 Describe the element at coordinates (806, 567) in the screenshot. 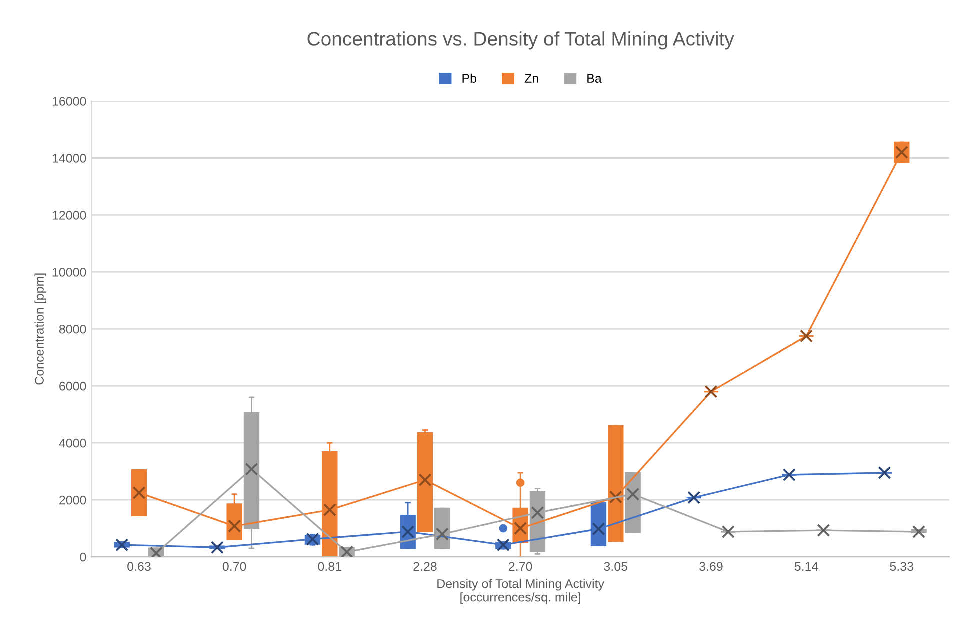

I see `x-tick-label: 5.14` at that location.